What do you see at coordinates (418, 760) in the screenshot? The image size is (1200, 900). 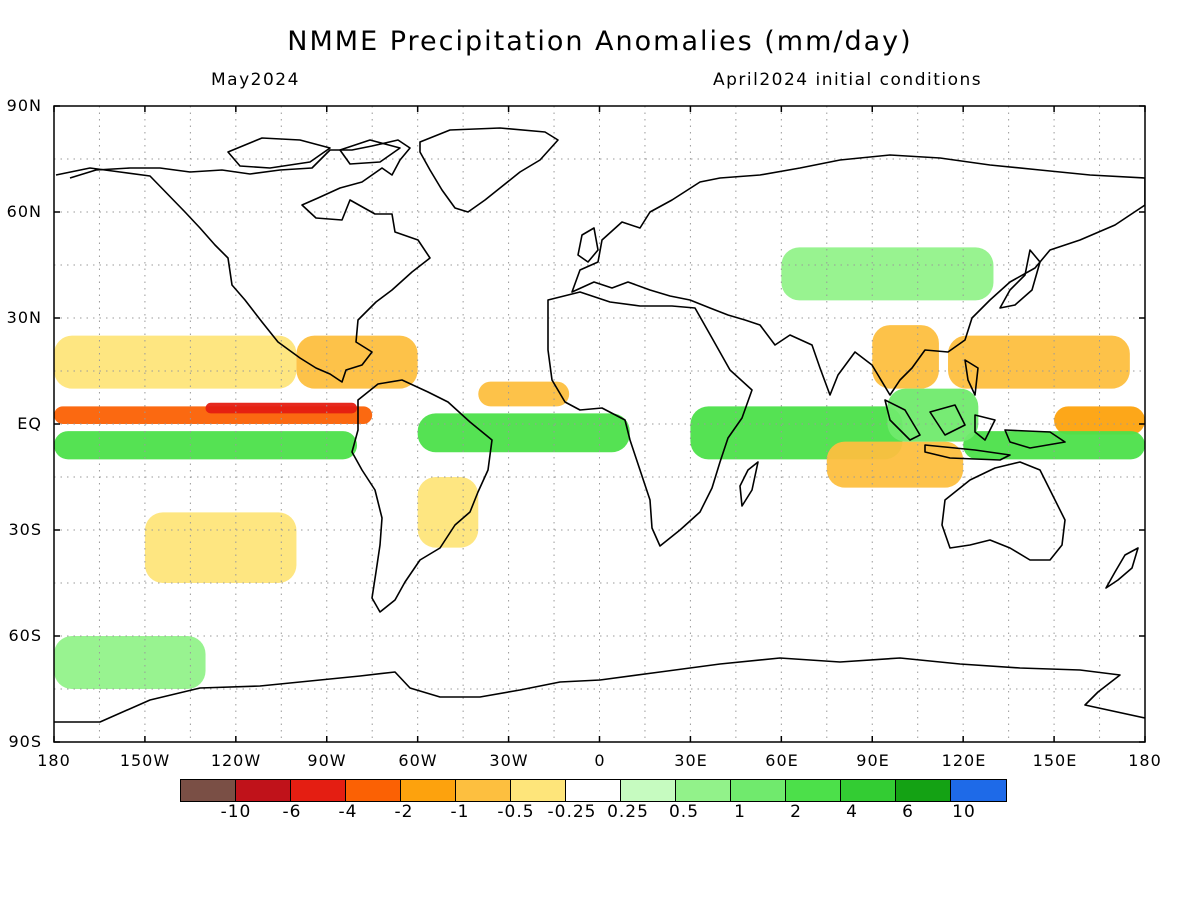 I see `lon-label-60w: 60W` at bounding box center [418, 760].